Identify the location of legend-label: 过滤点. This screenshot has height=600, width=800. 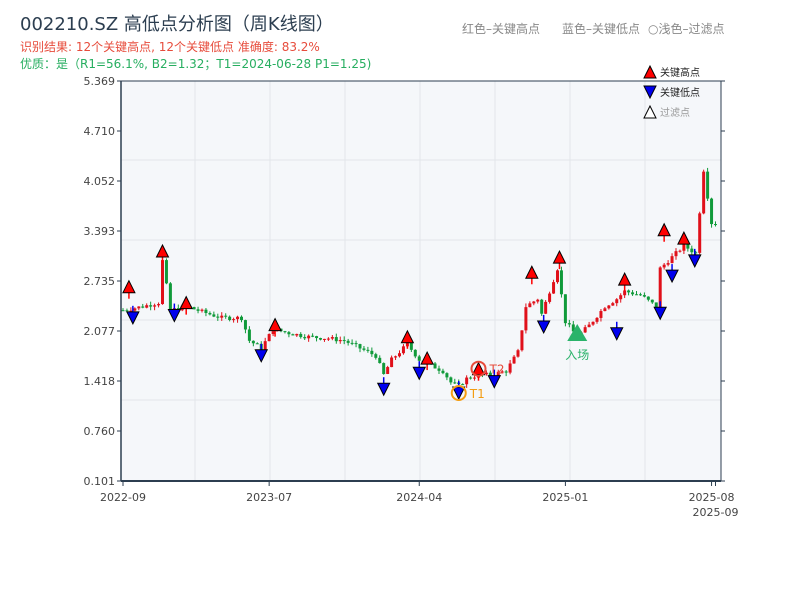
(675, 112).